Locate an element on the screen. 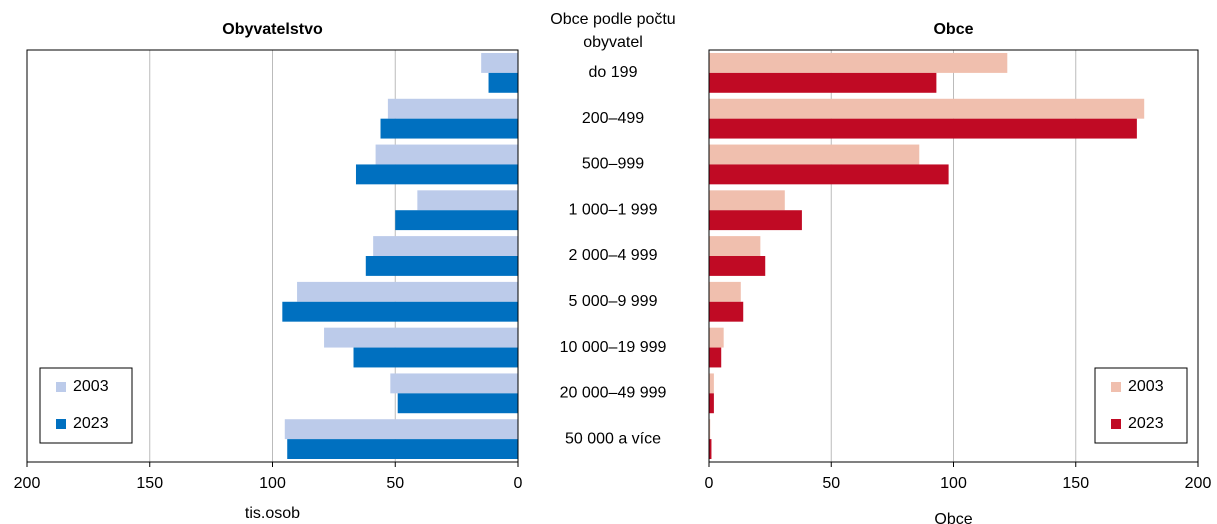 This screenshot has width=1217, height=524. category-title: Obce podle počtu obyvatel is located at coordinates (613, 31).